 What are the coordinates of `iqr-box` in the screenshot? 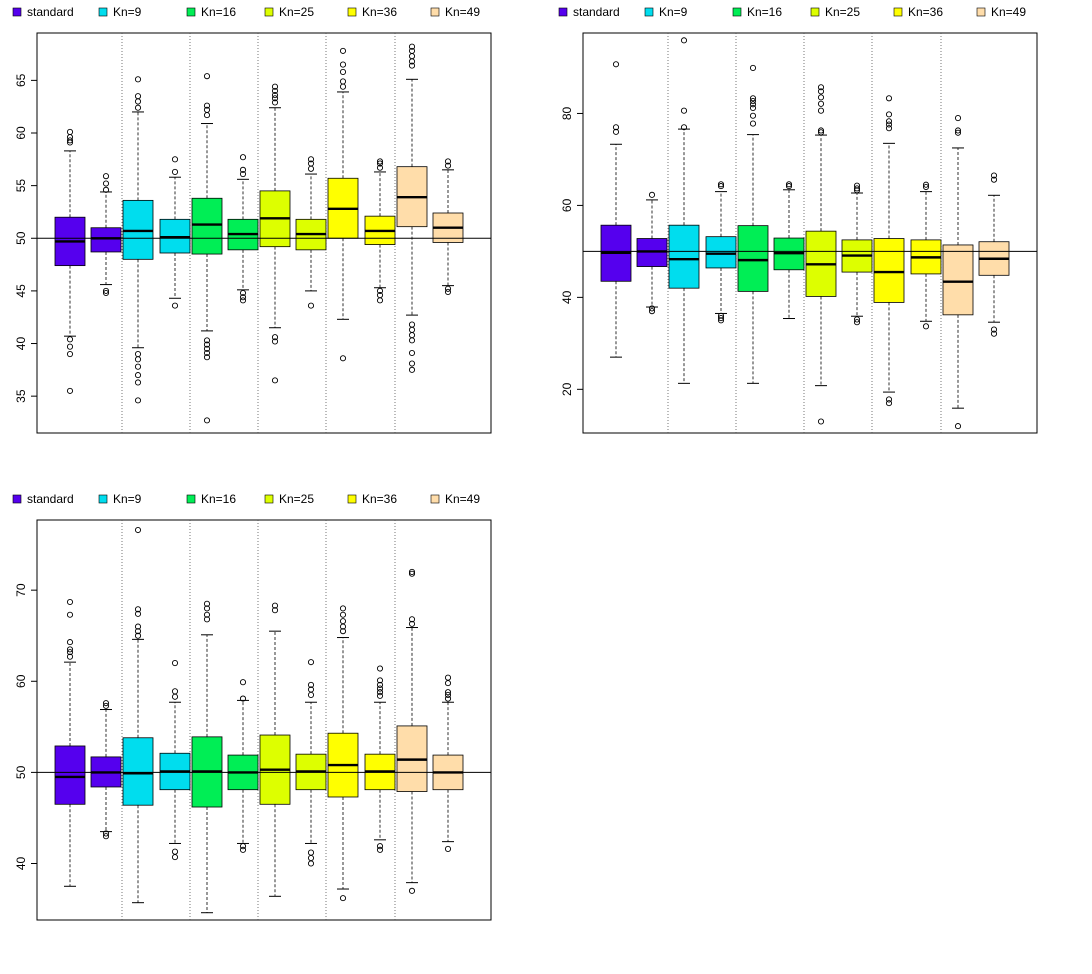 It's located at (889, 270).